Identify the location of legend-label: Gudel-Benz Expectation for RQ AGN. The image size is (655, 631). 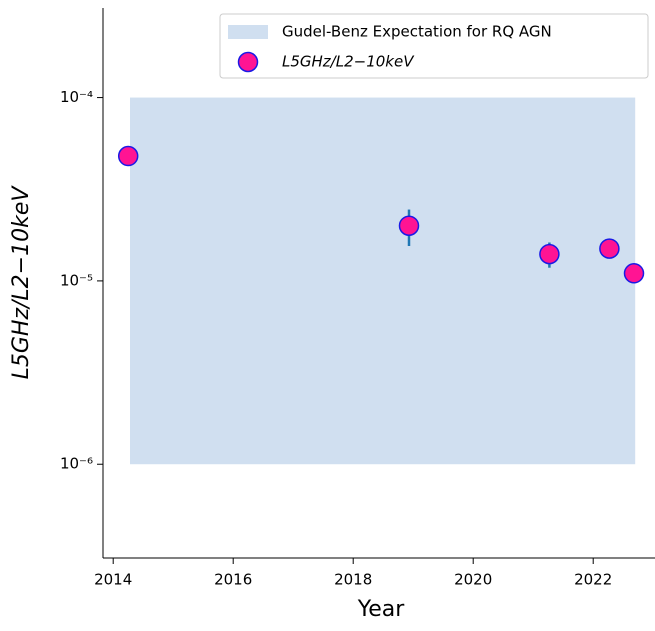
(417, 32).